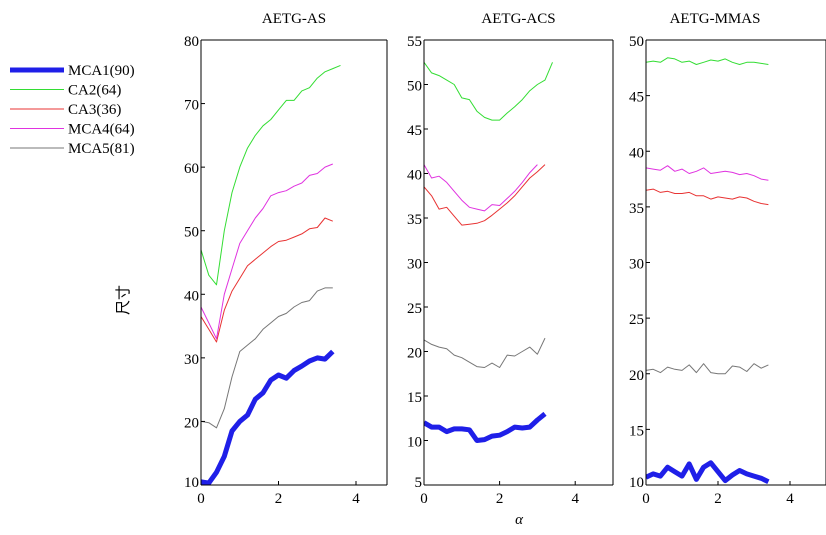 The image size is (826, 535). I want to click on x-axis-label: α, so click(519, 520).